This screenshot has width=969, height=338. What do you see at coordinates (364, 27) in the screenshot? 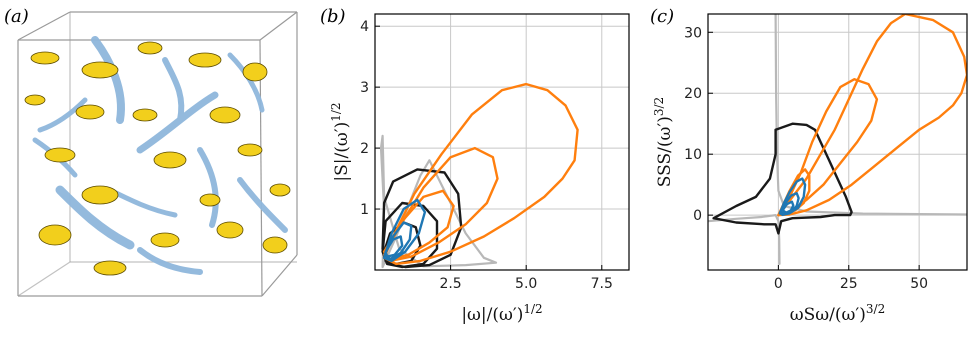
I see `ytick-label: 4` at bounding box center [364, 27].